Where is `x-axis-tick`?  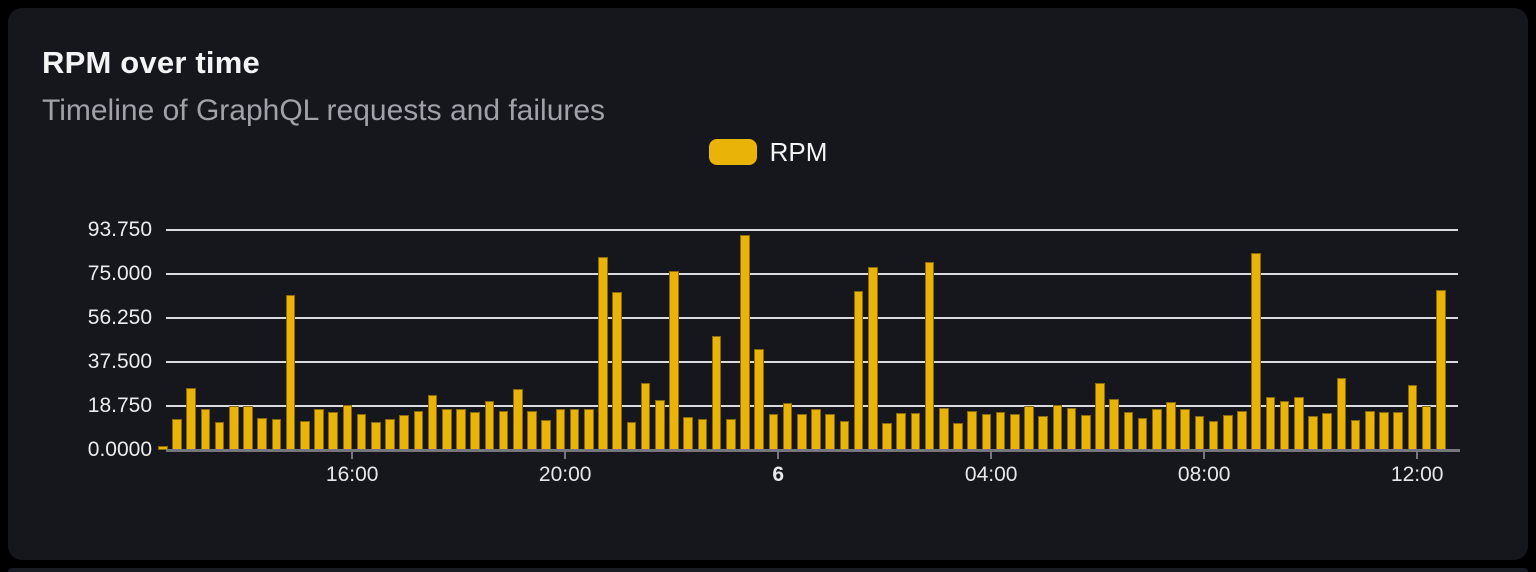
x-axis-tick is located at coordinates (1204, 455).